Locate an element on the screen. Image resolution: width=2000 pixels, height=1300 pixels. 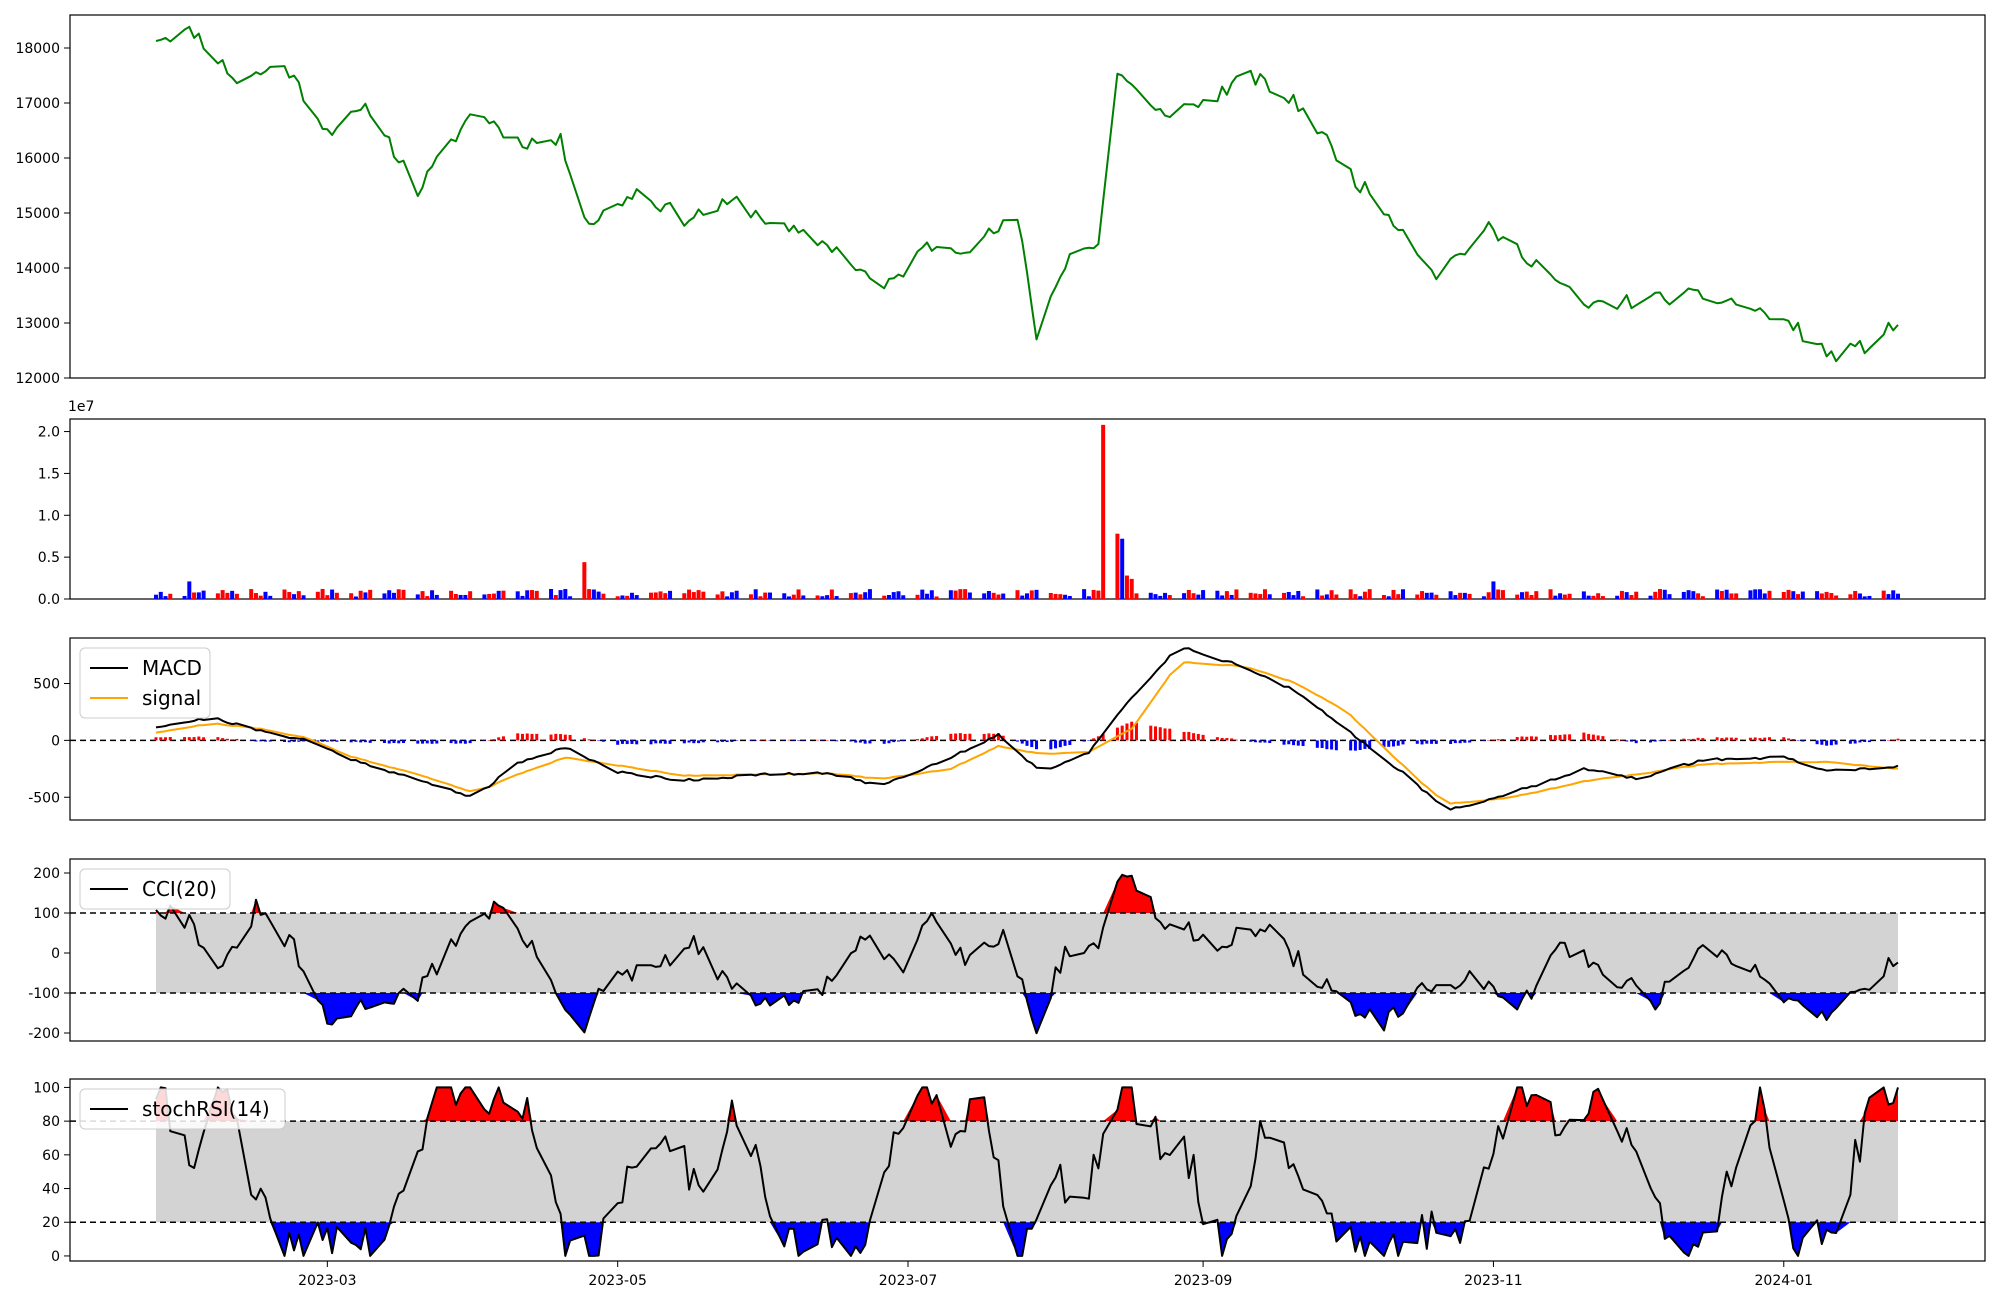
stochrsi-ytick-label: 60 is located at coordinates (51, 1156).